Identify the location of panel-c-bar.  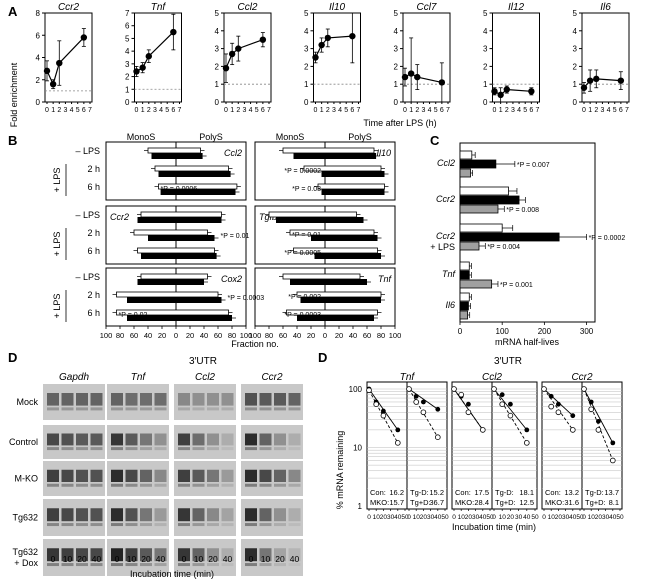
(478, 164).